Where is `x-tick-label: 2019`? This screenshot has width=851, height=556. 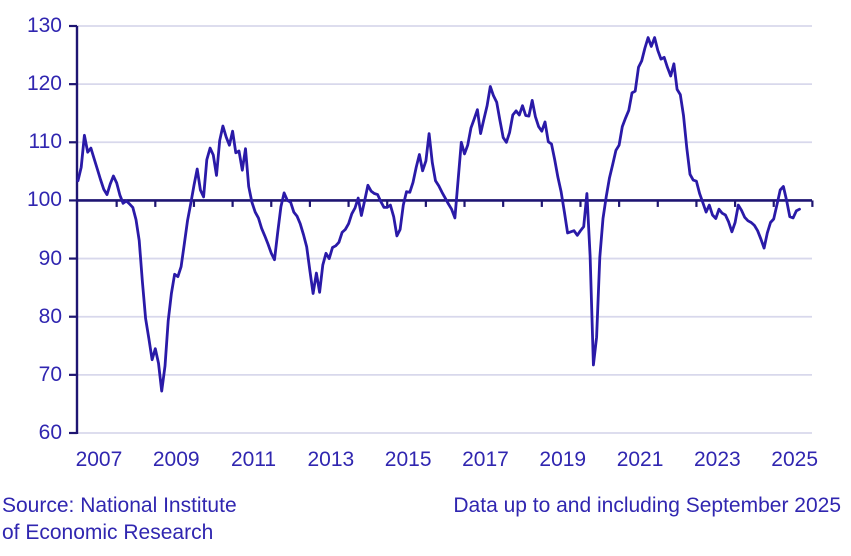 x-tick-label: 2019 is located at coordinates (563, 459).